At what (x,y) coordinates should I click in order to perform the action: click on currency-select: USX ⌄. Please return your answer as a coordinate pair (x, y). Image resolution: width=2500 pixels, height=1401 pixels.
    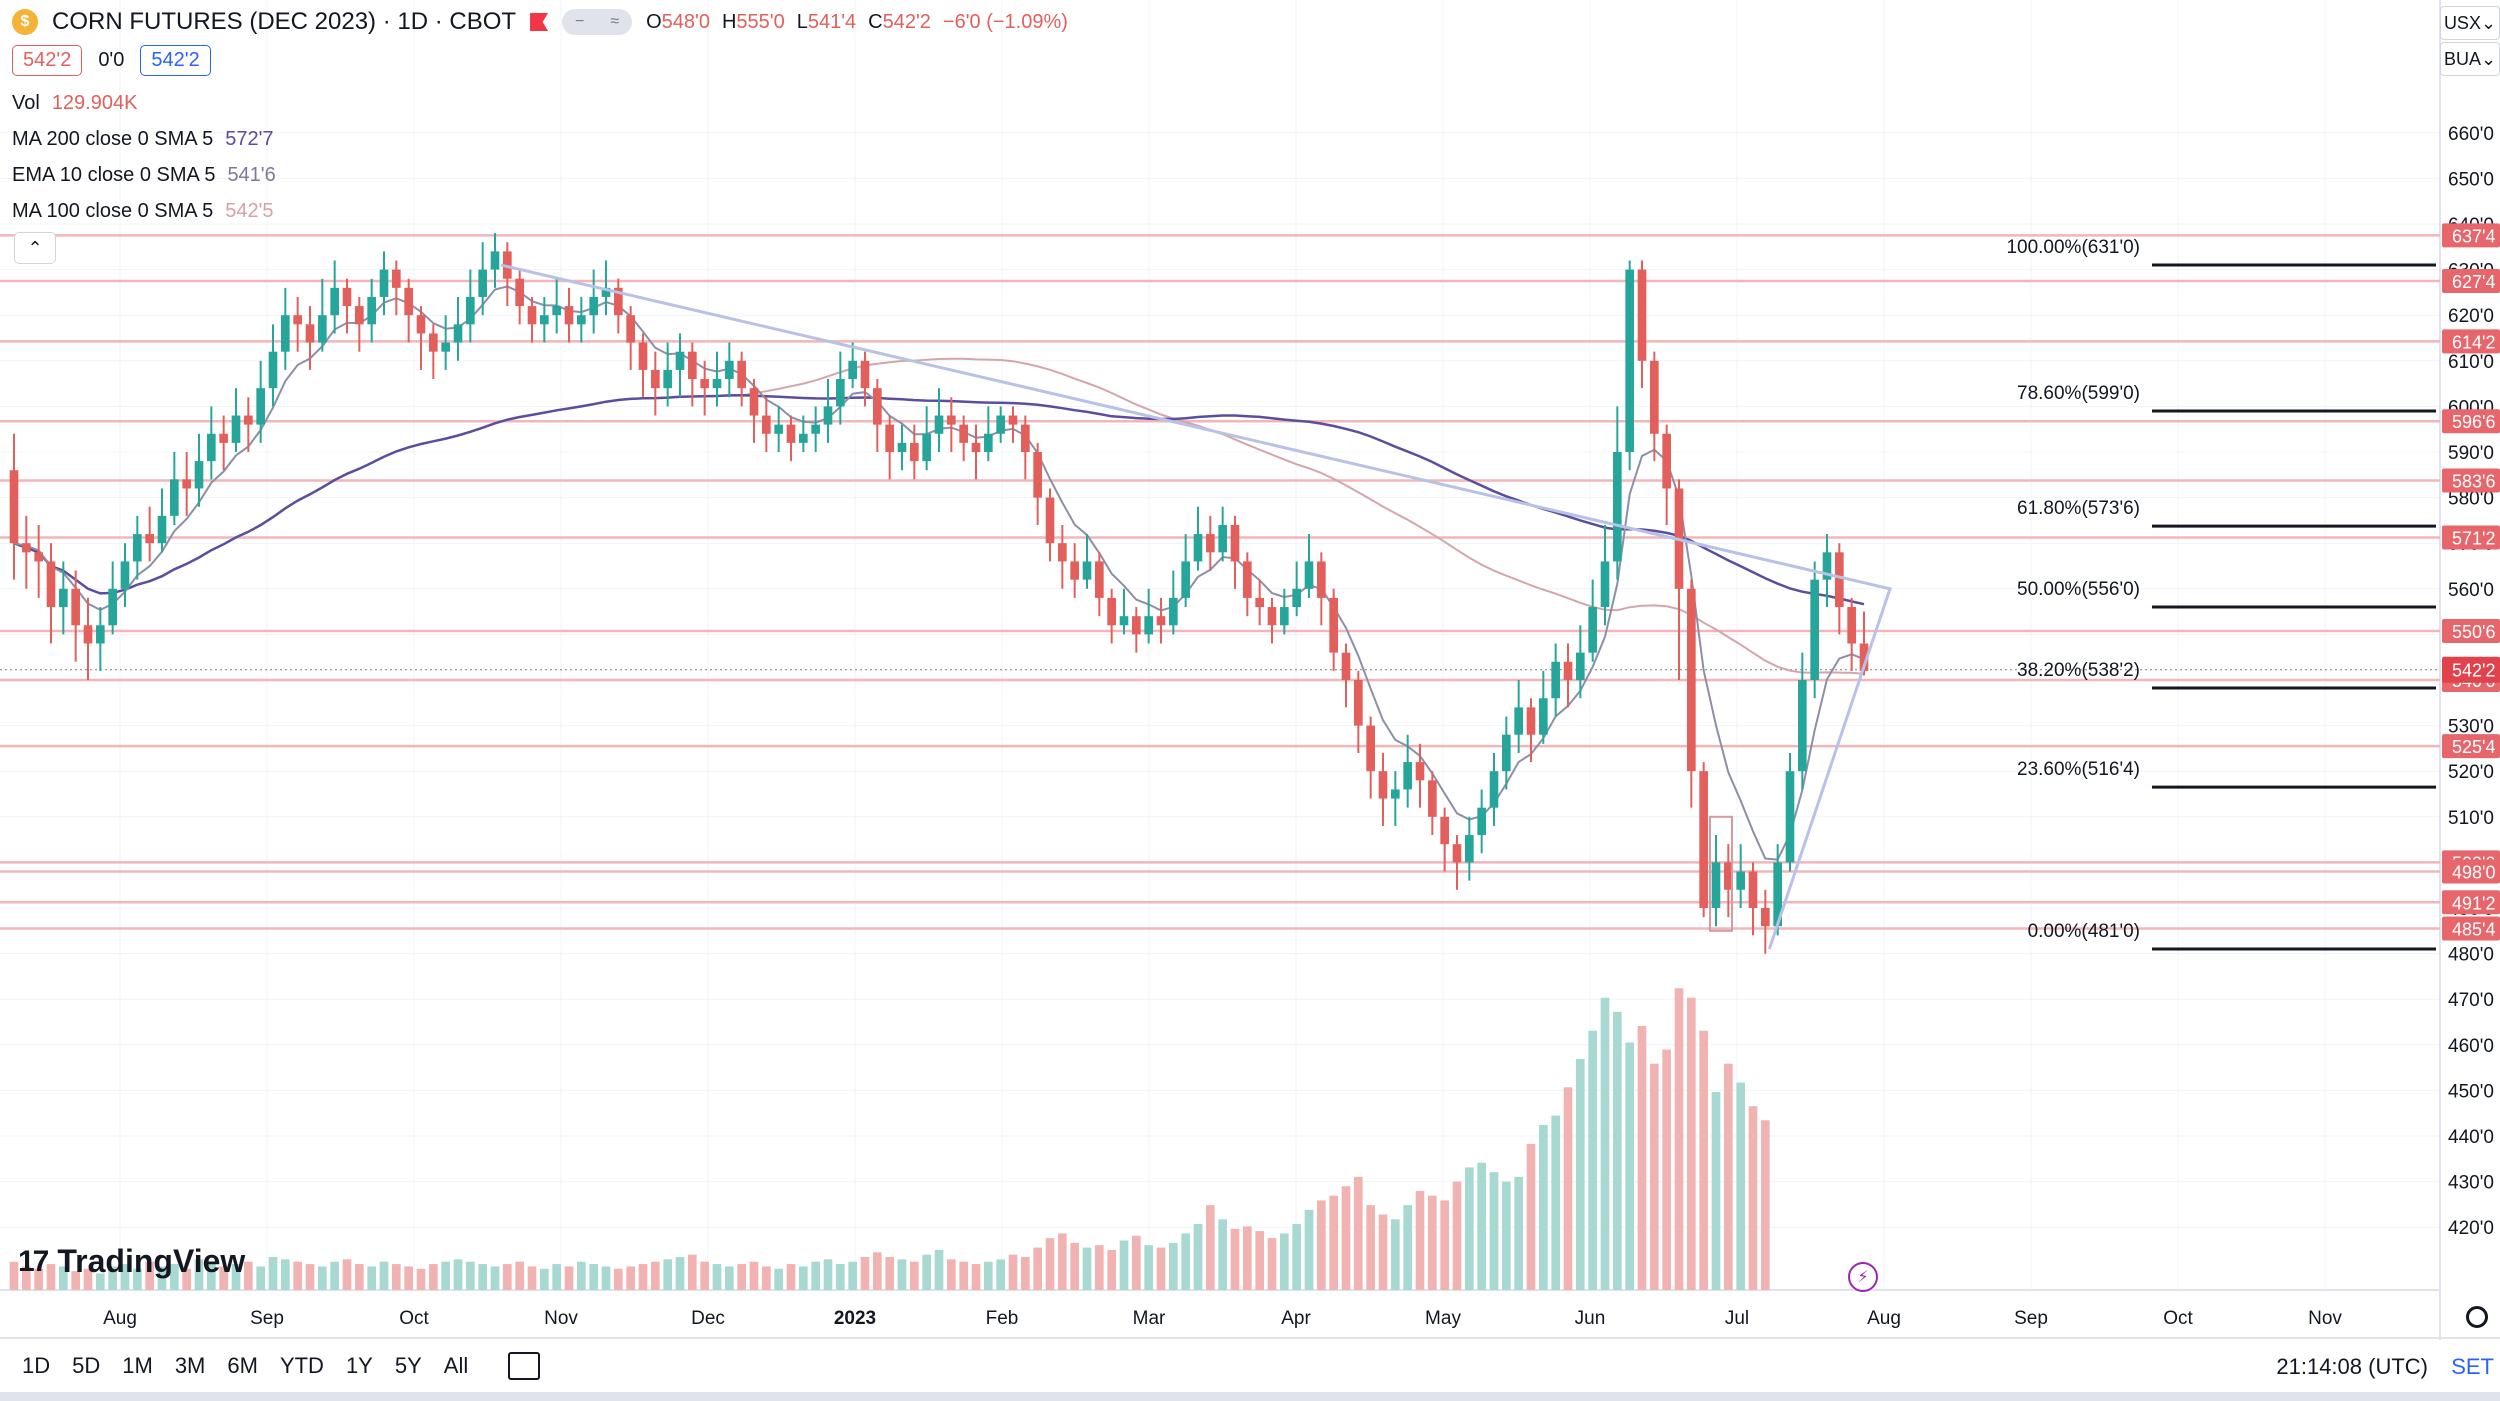
    Looking at the image, I should click on (2470, 23).